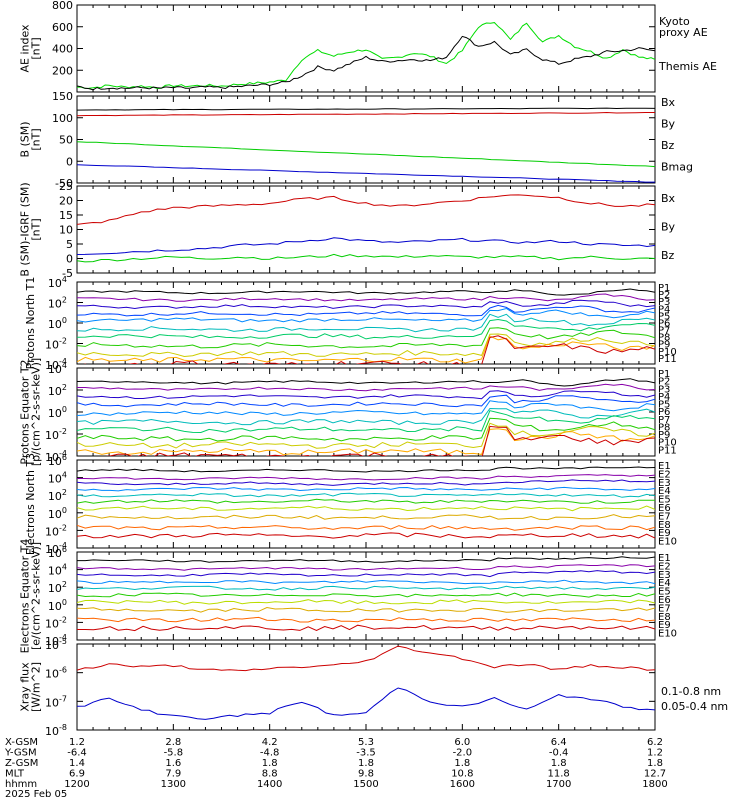  What do you see at coordinates (36, 794) in the screenshot?
I see `ephemeris-date: 2025 Feb 05` at bounding box center [36, 794].